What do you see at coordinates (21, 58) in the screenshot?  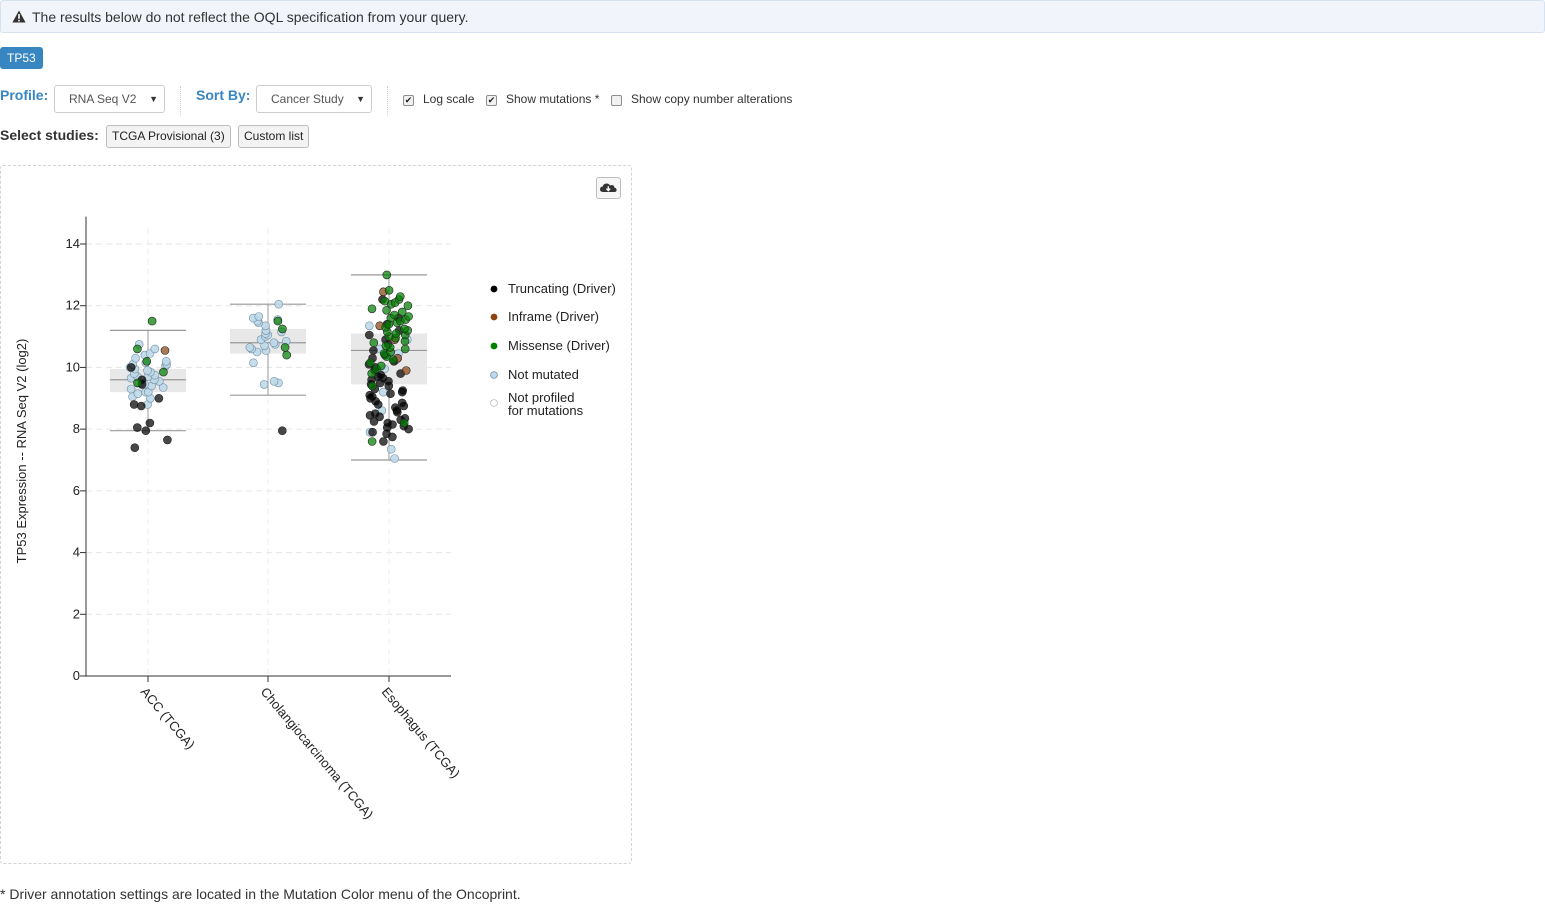 I see `gene-tab-tp53: TP53` at bounding box center [21, 58].